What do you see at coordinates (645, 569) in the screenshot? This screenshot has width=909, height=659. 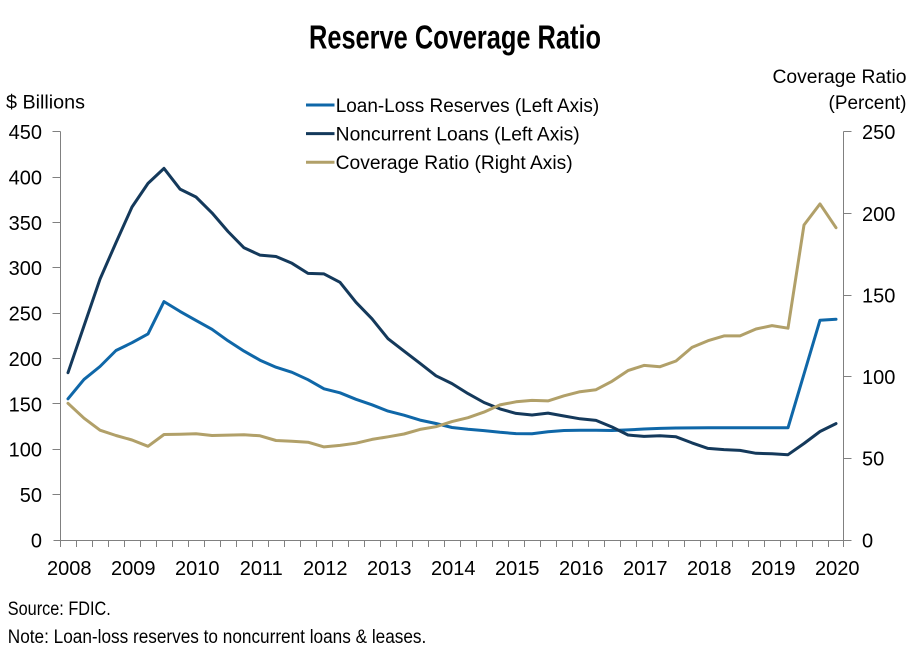 I see `svg-text: 2017` at bounding box center [645, 569].